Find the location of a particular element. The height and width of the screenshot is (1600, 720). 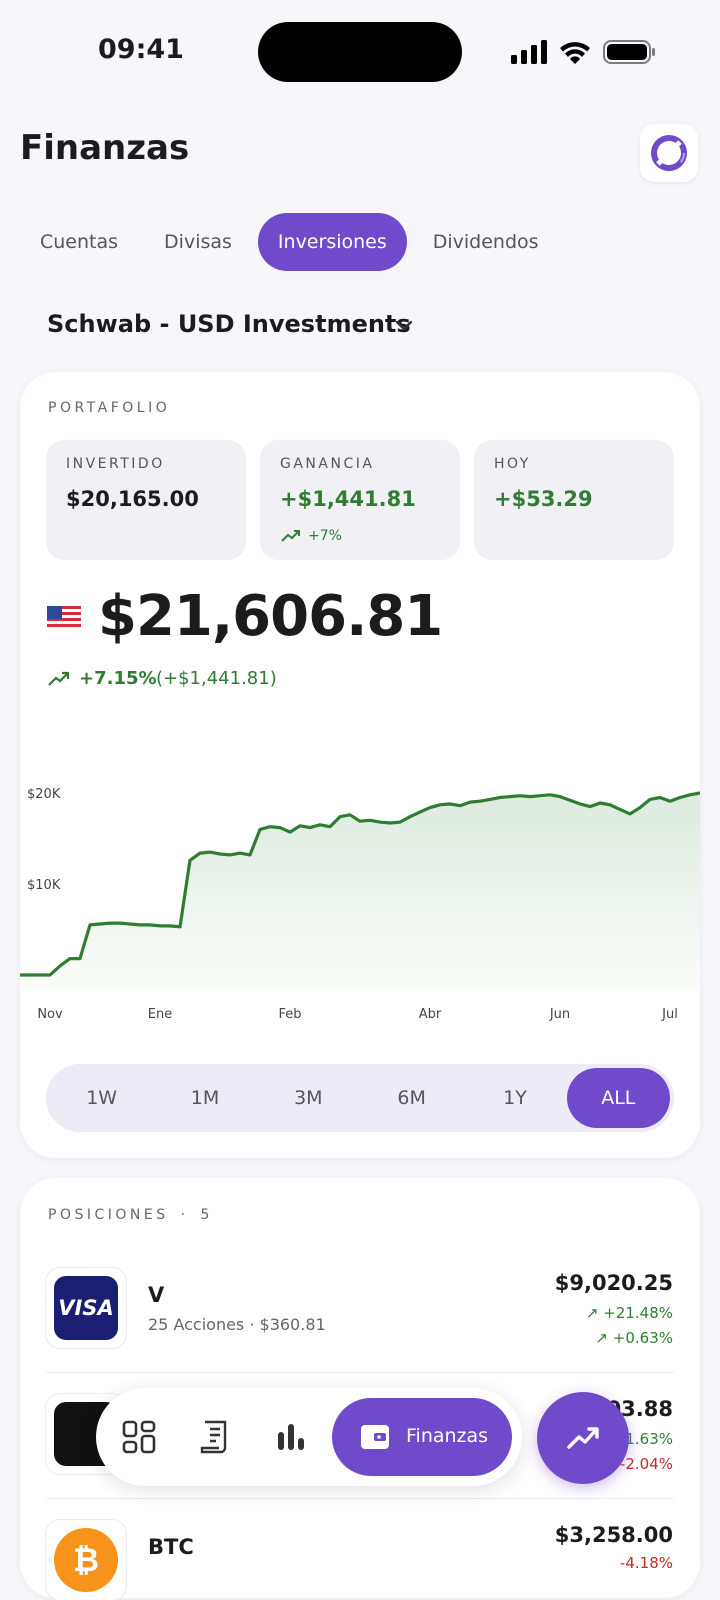

stat-label: HOY is located at coordinates (512, 464).